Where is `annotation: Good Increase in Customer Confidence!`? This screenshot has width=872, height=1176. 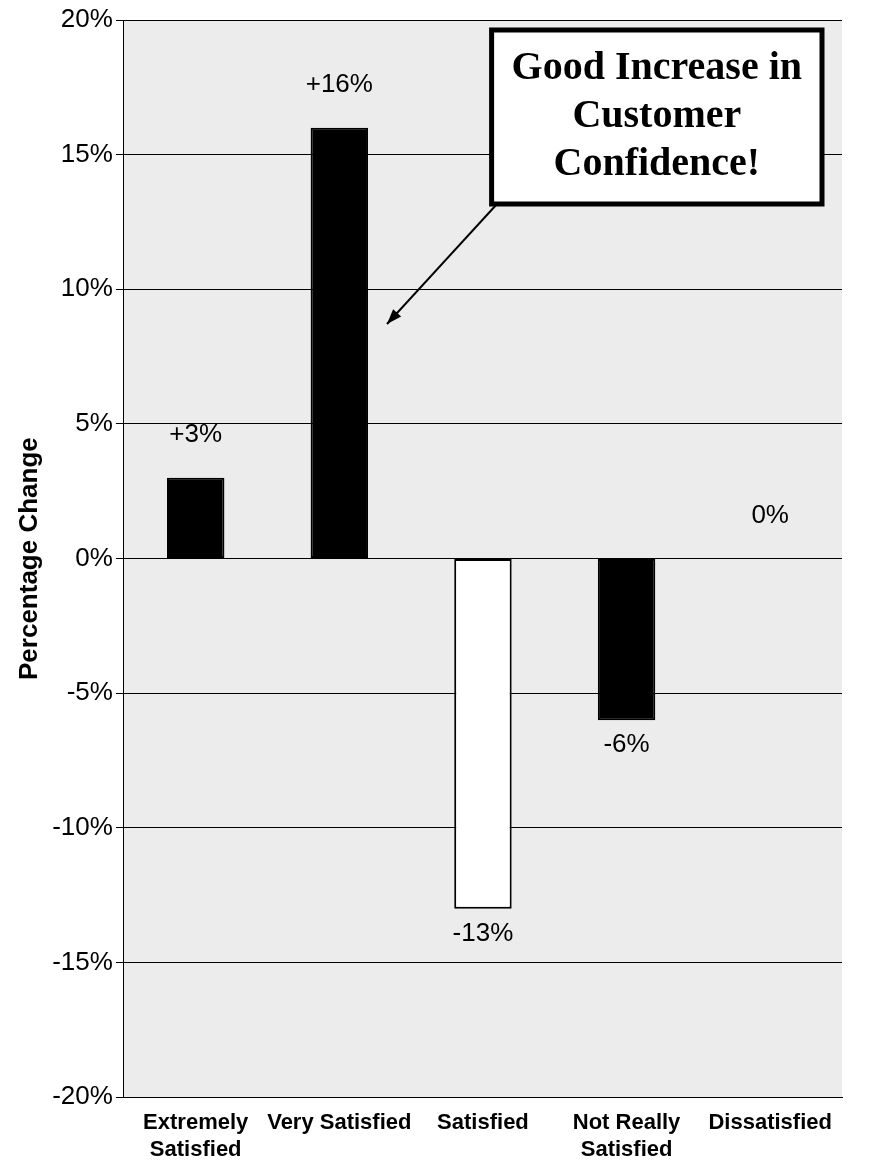 annotation: Good Increase in Customer Confidence! is located at coordinates (656, 114).